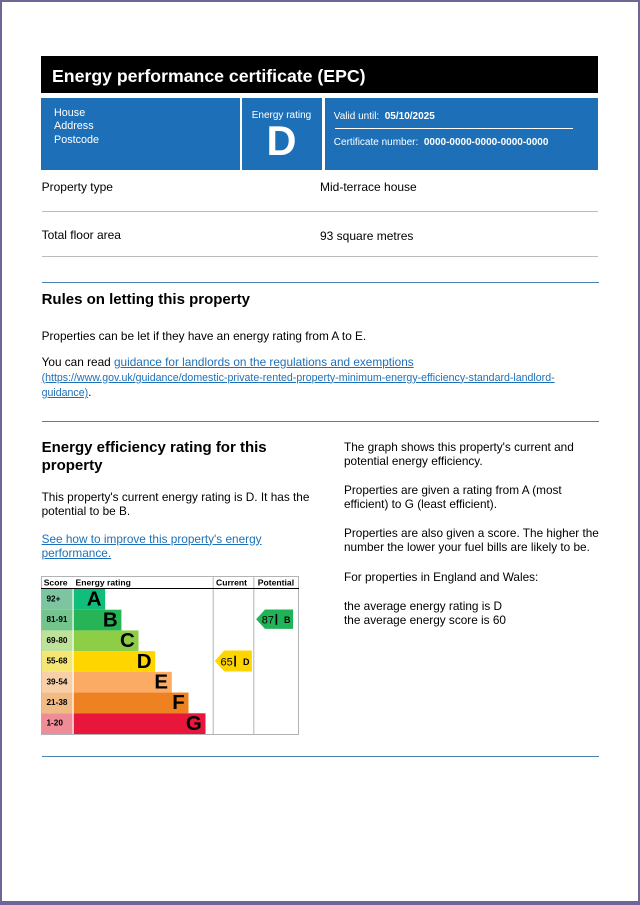 The height and width of the screenshot is (905, 640). Describe the element at coordinates (56, 660) in the screenshot. I see `svg-text: 55-68` at that location.